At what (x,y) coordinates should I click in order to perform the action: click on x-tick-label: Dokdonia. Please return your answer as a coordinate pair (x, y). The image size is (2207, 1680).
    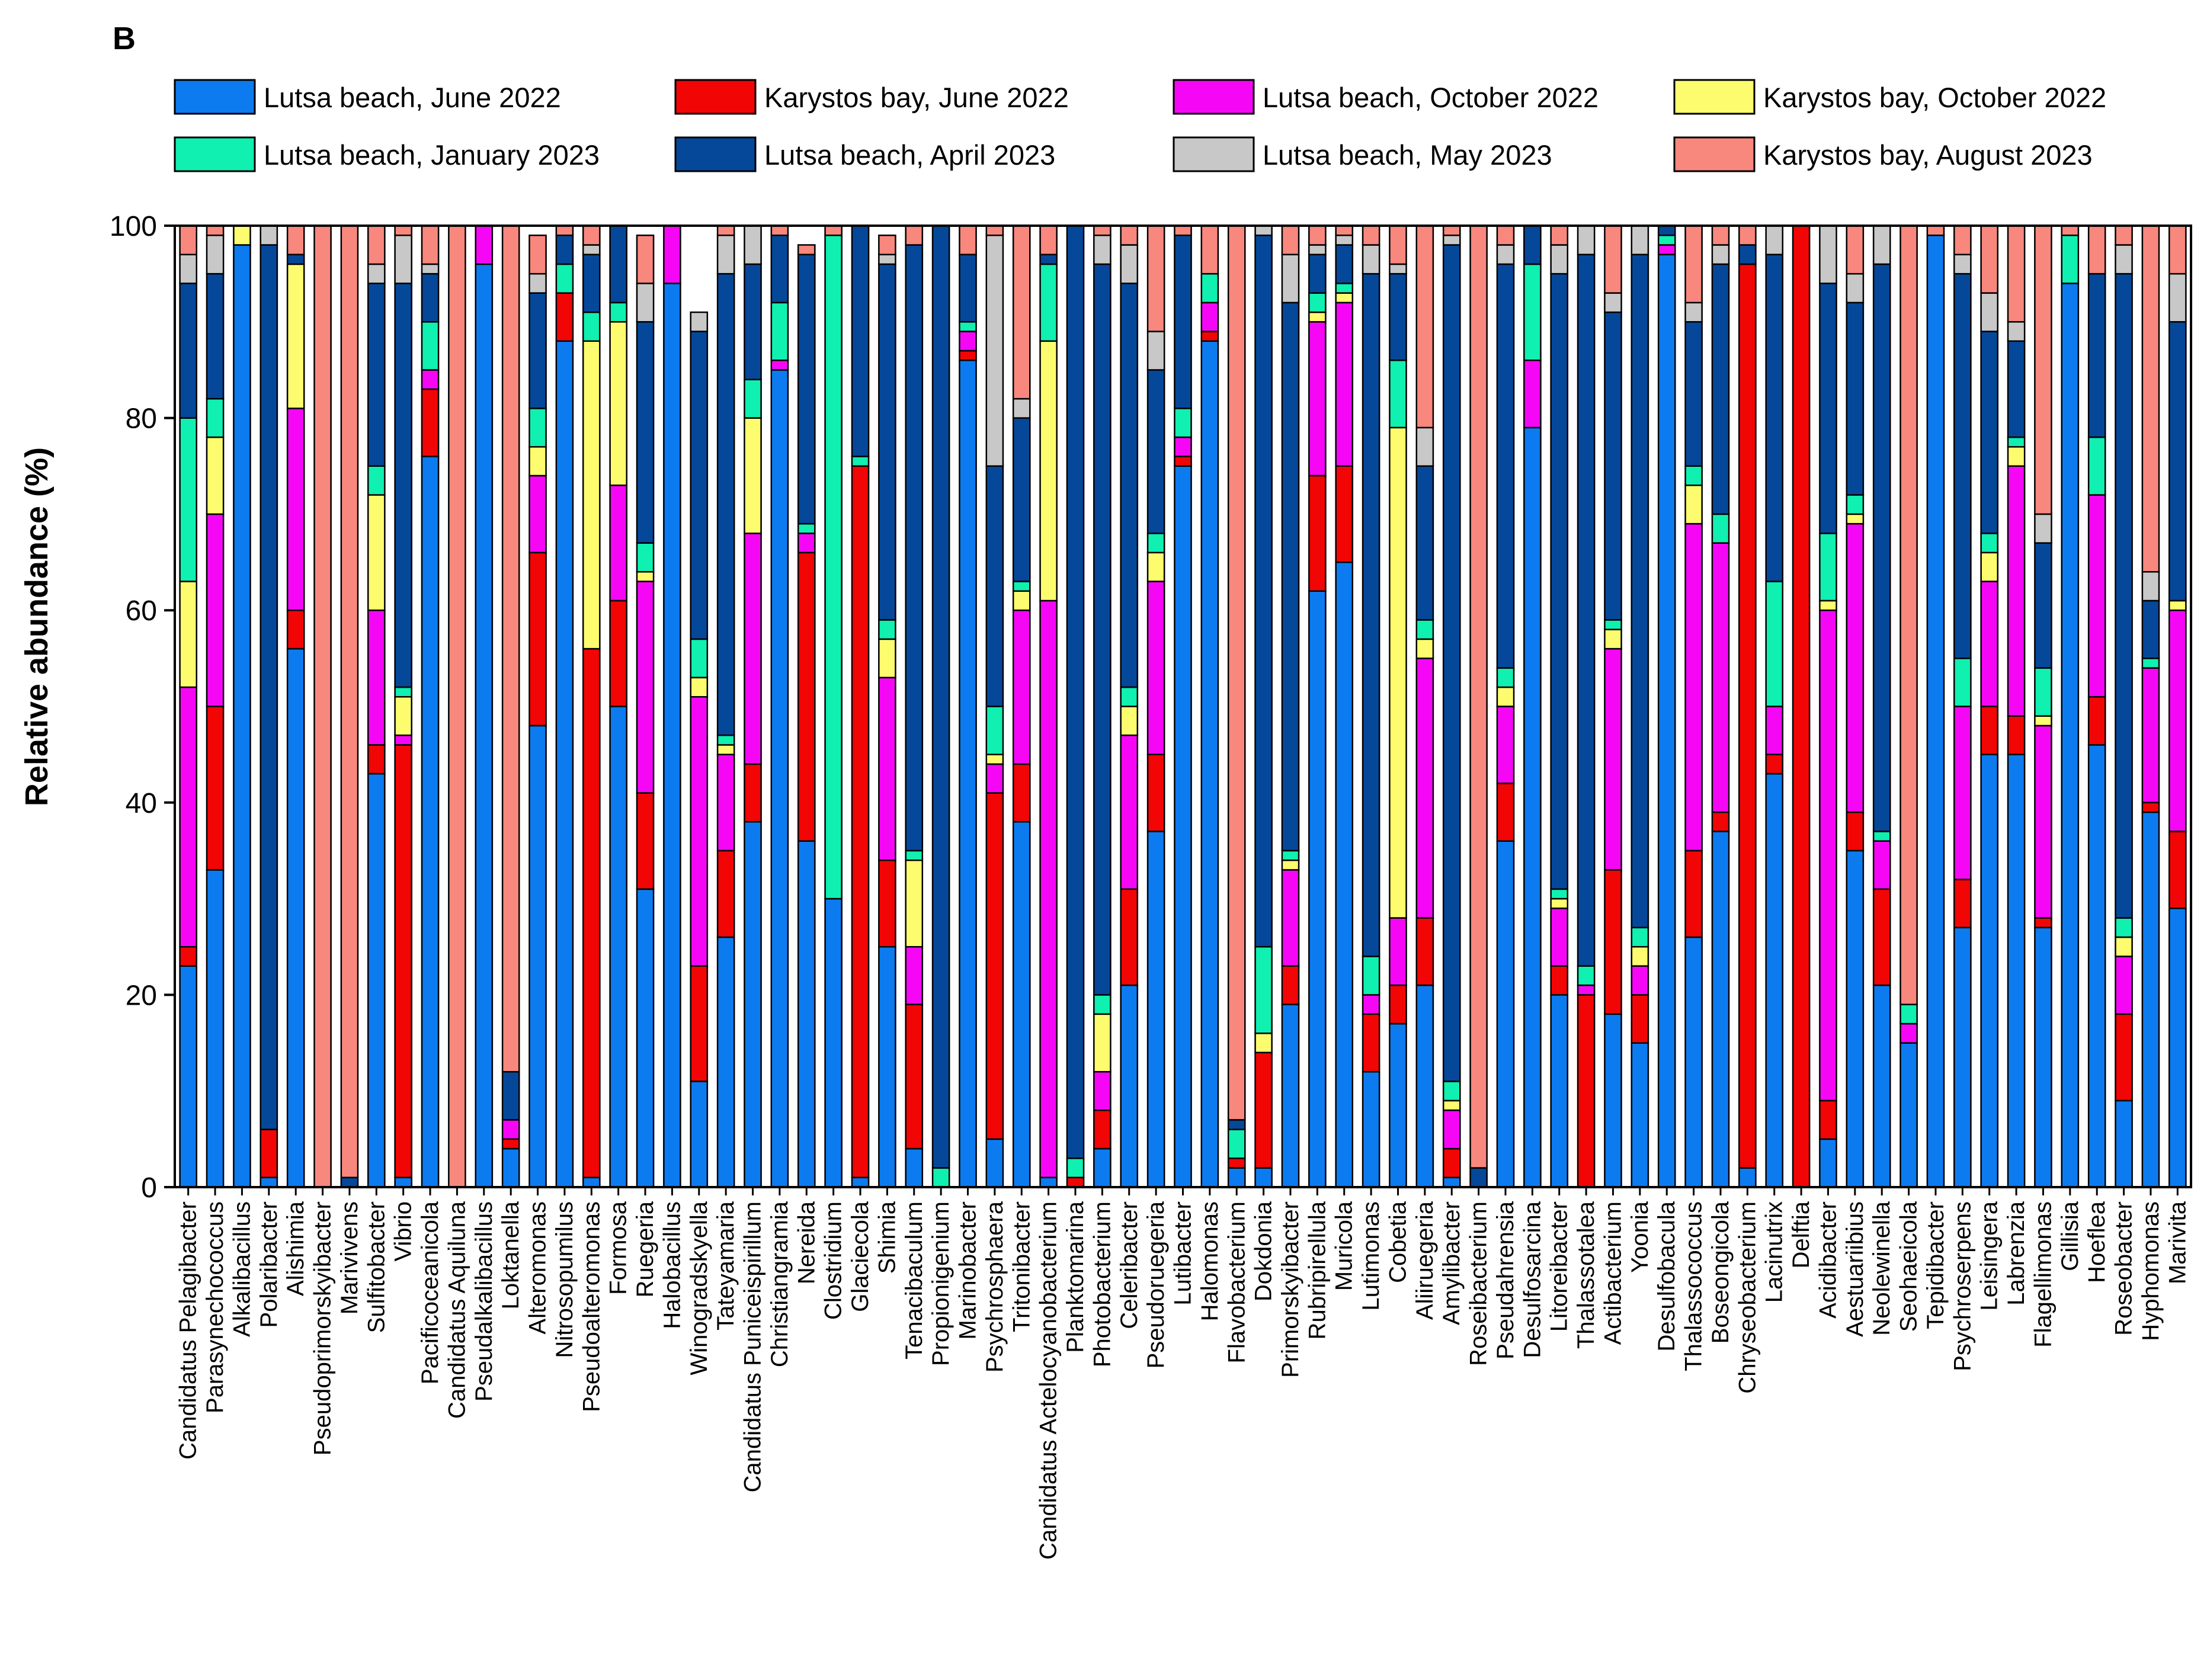
    Looking at the image, I should click on (1264, 1251).